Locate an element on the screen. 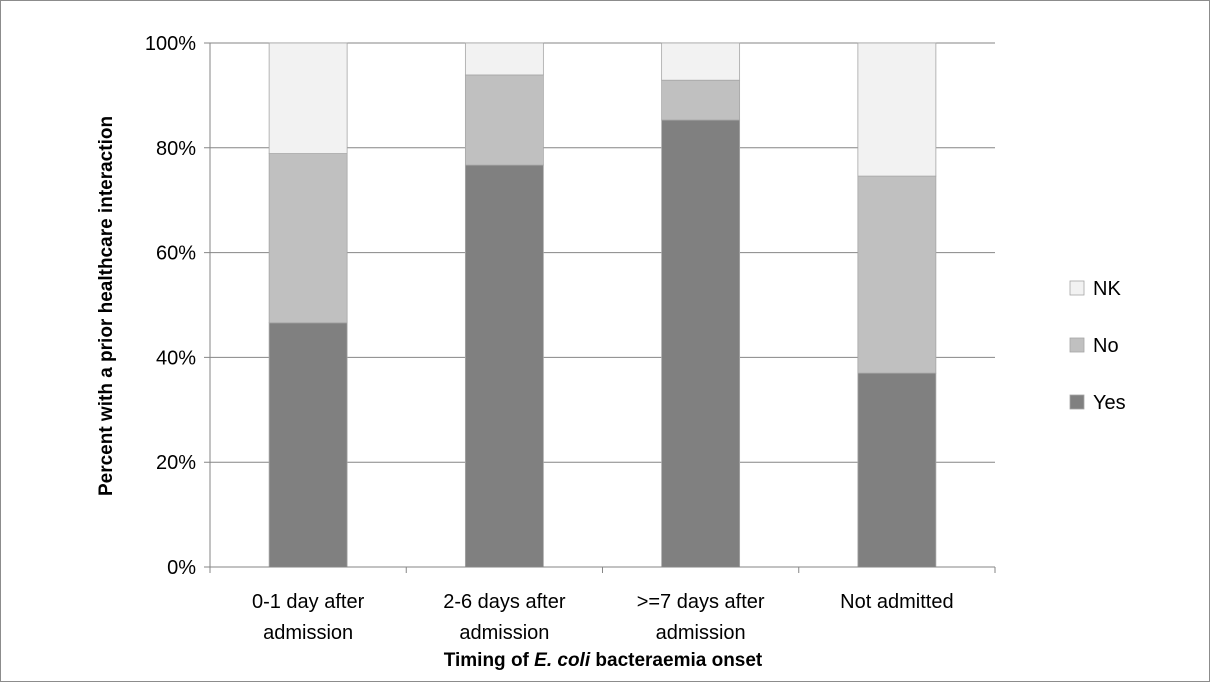 This screenshot has width=1210, height=682. y-tick-labels: 0% 20% 40% 60% 80% 100% is located at coordinates (170, 306).